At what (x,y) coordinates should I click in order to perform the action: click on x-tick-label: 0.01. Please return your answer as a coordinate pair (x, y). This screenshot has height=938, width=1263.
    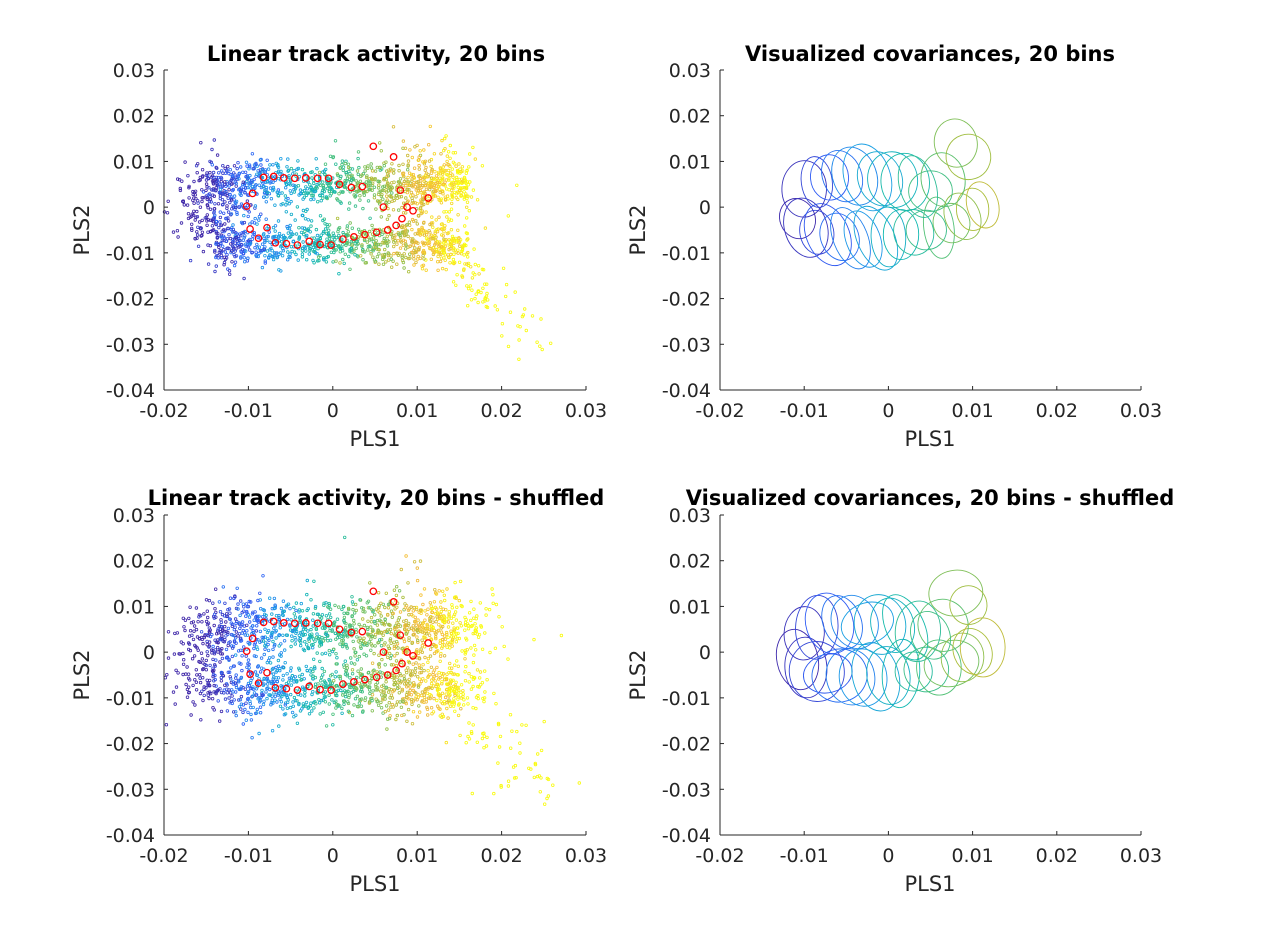
    Looking at the image, I should click on (417, 856).